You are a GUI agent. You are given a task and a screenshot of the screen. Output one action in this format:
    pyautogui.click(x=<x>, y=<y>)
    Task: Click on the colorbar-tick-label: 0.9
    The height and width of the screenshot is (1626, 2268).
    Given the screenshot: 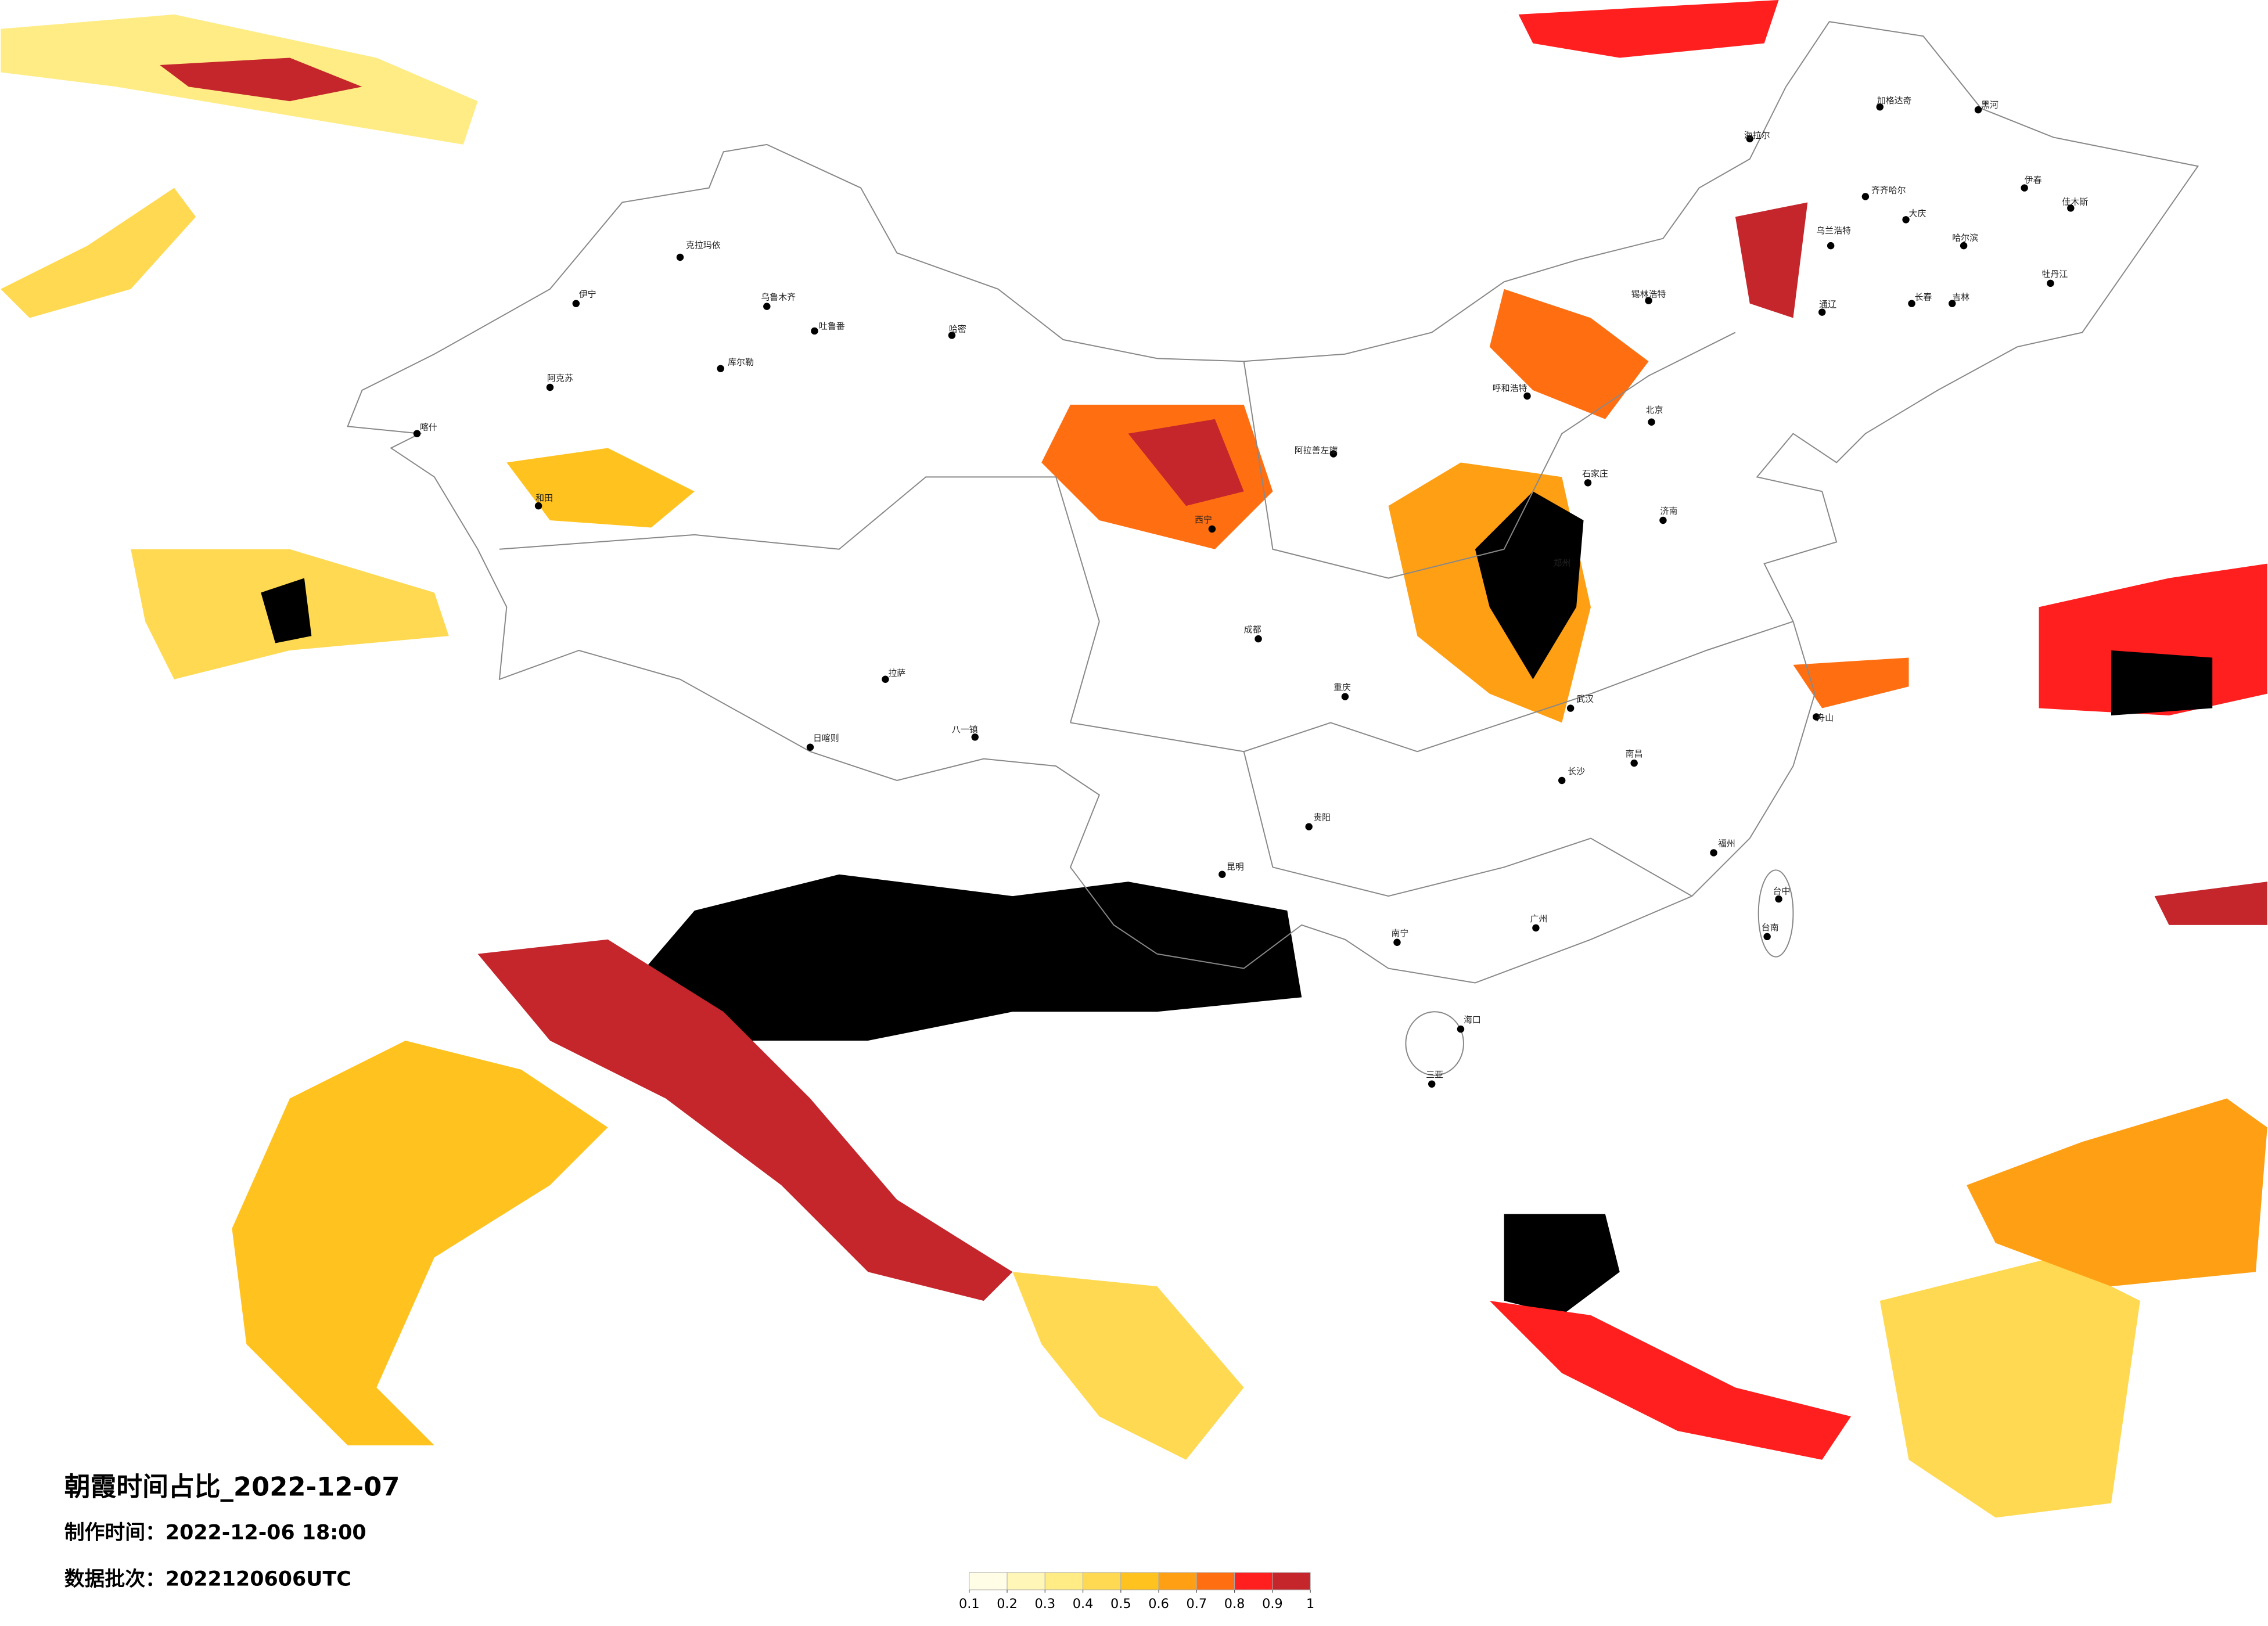 What is the action you would take?
    pyautogui.click(x=1272, y=1603)
    